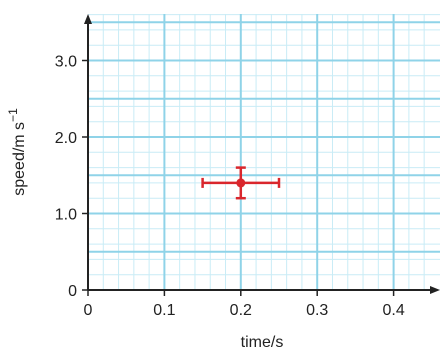 The height and width of the screenshot is (352, 440). I want to click on y-axis-label-superscript: −1, so click(13, 115).